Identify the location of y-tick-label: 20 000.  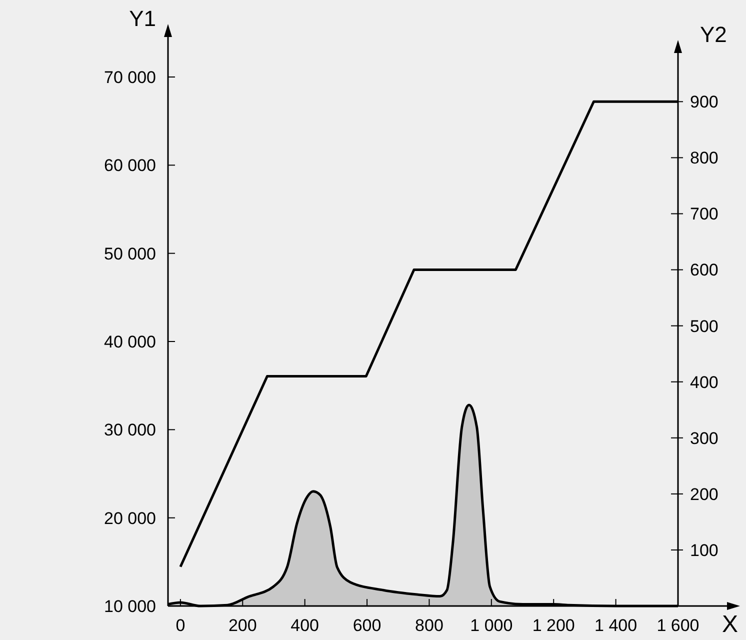
(130, 518).